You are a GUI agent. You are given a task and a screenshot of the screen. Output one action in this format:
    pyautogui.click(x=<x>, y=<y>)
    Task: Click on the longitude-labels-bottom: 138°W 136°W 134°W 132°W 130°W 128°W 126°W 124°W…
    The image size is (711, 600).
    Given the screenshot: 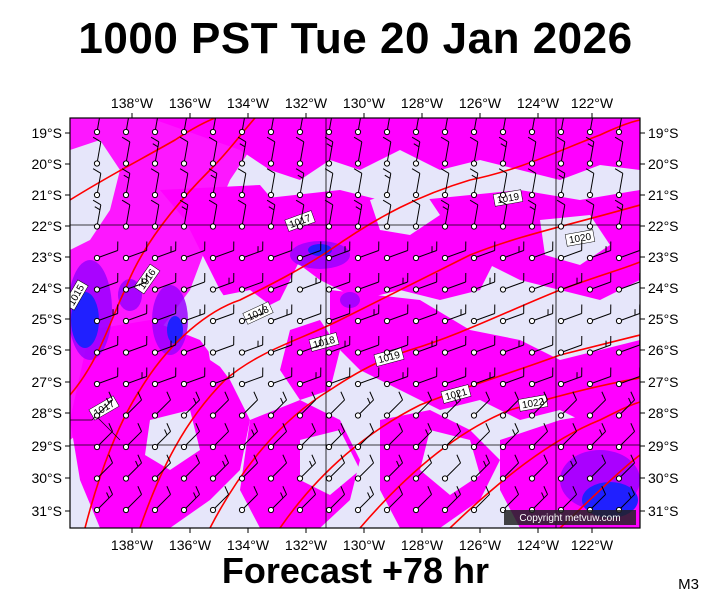 What is the action you would take?
    pyautogui.click(x=362, y=545)
    